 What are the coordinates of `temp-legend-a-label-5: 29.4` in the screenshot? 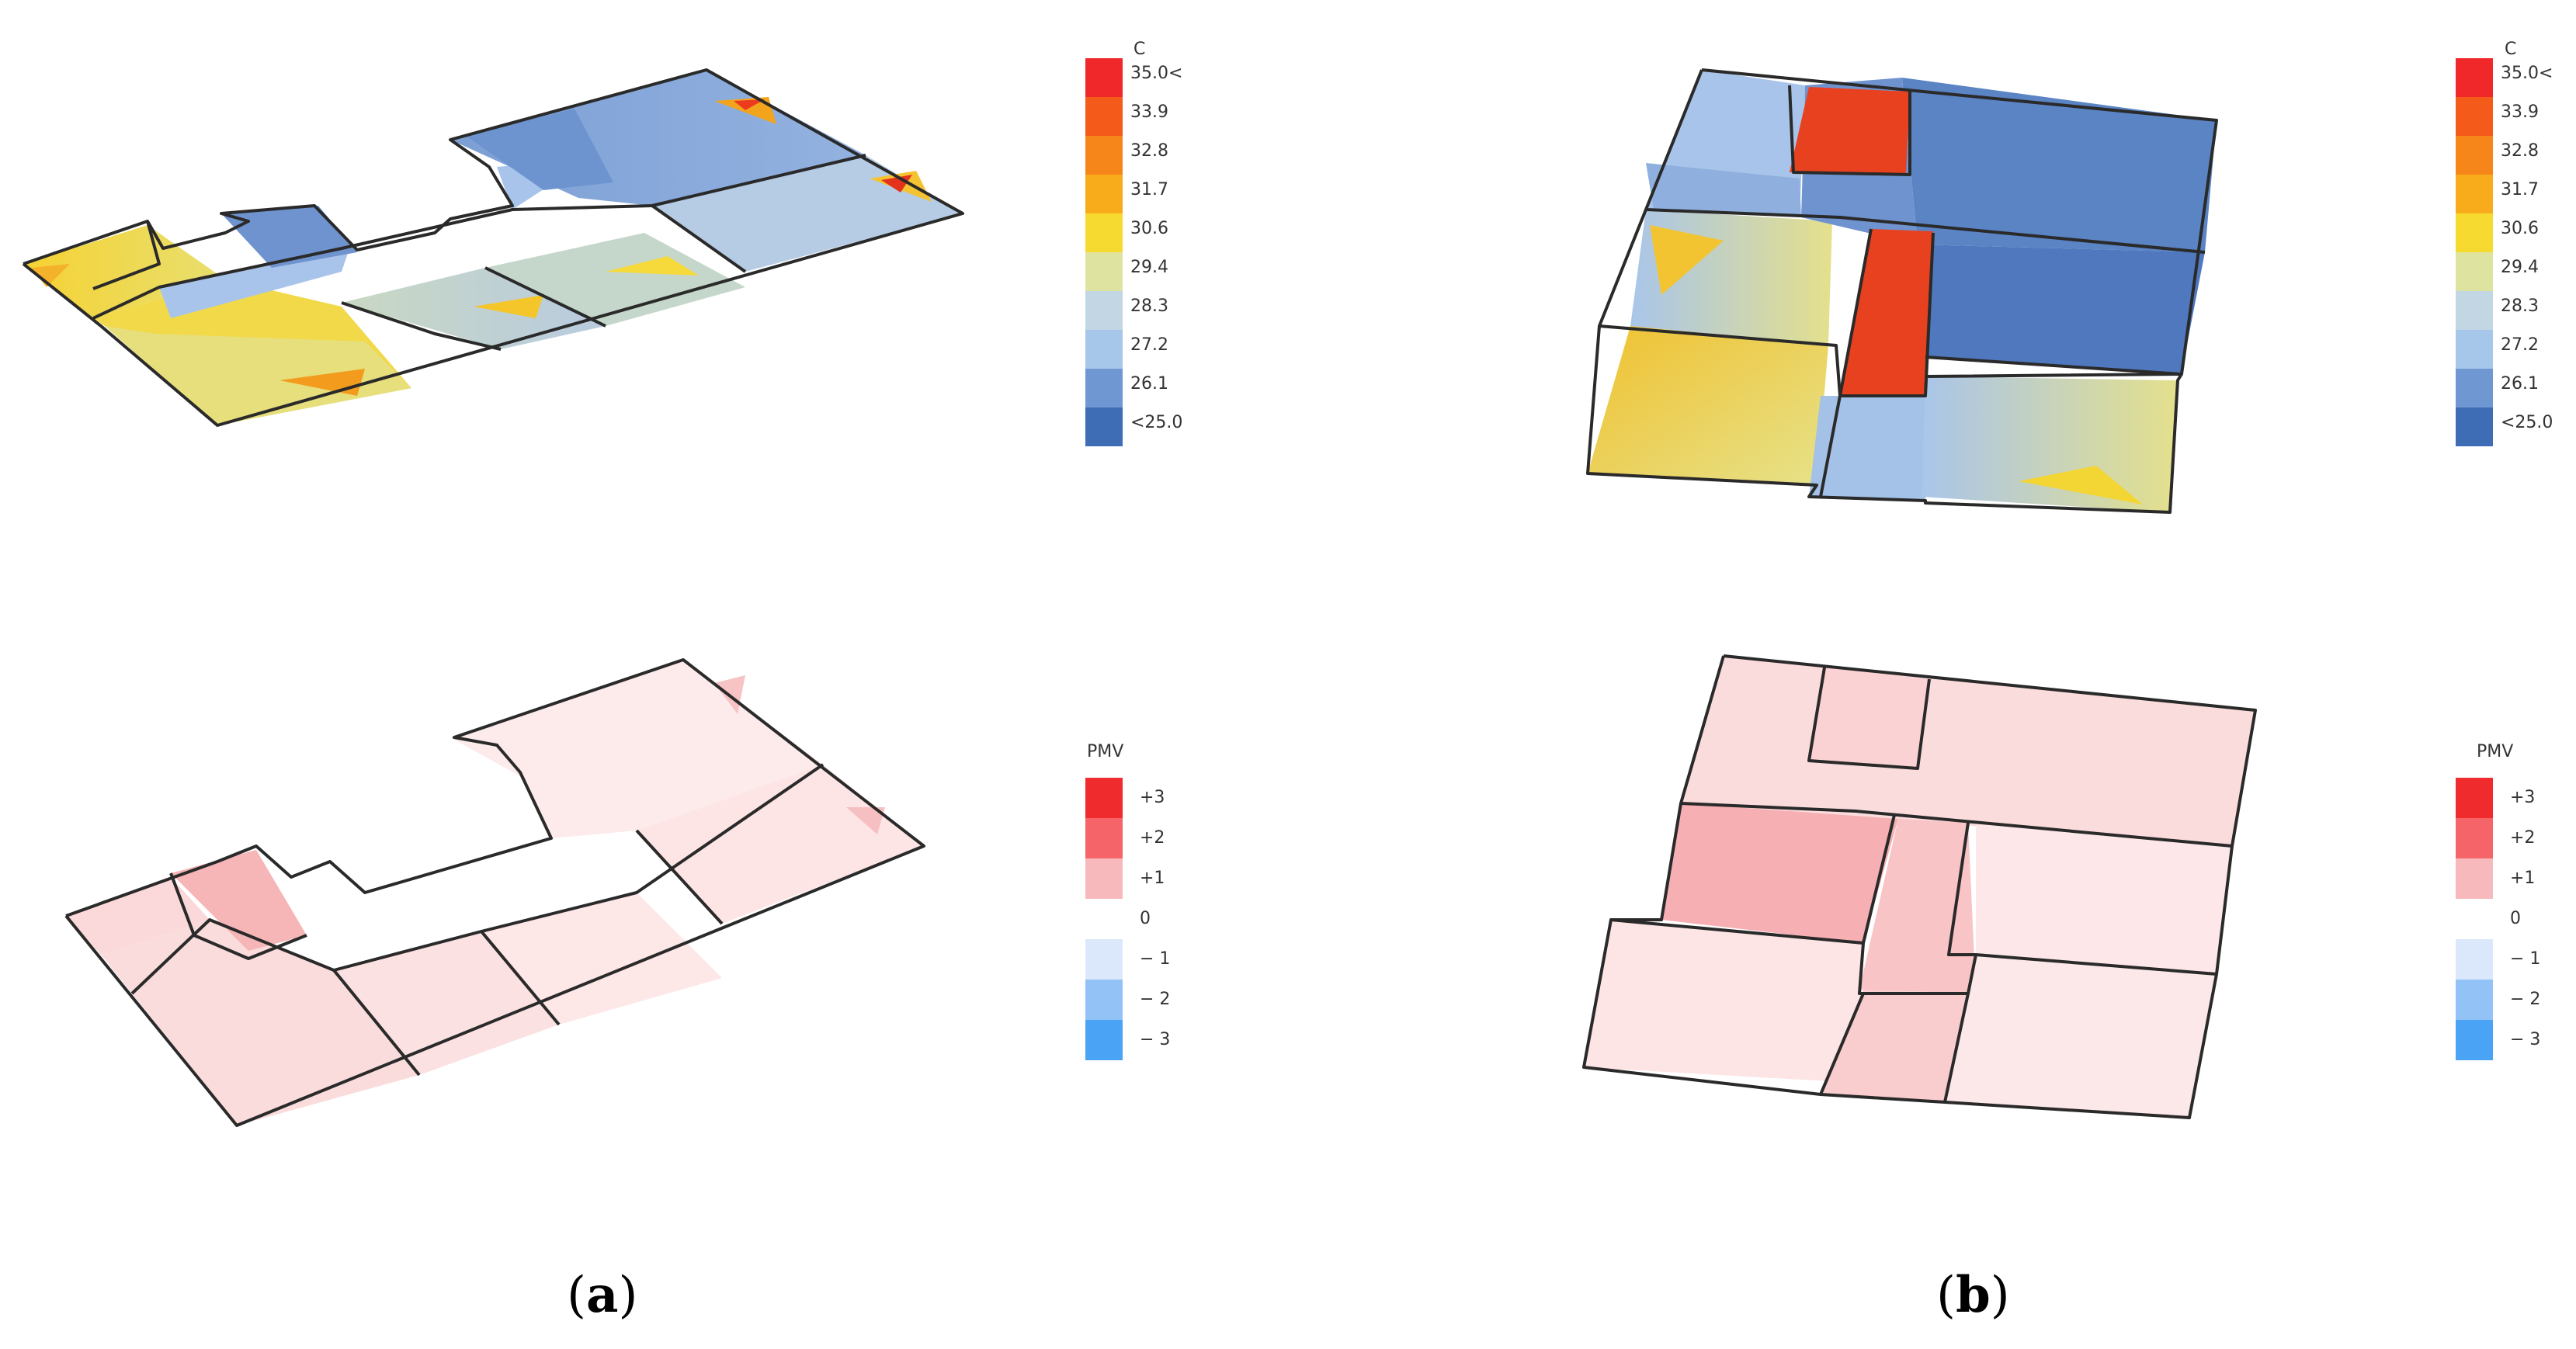 It's located at (1149, 268).